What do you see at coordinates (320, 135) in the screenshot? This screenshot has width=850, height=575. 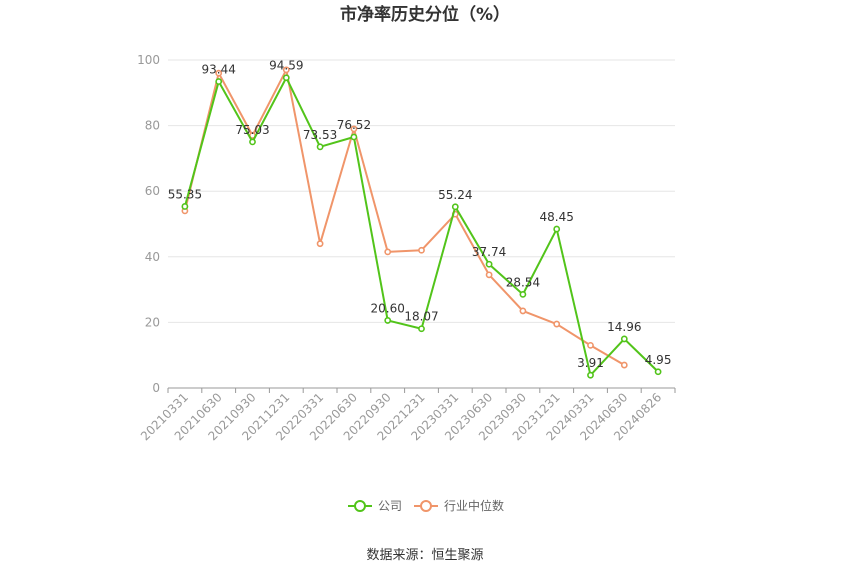 I see `data-label: 73.53` at bounding box center [320, 135].